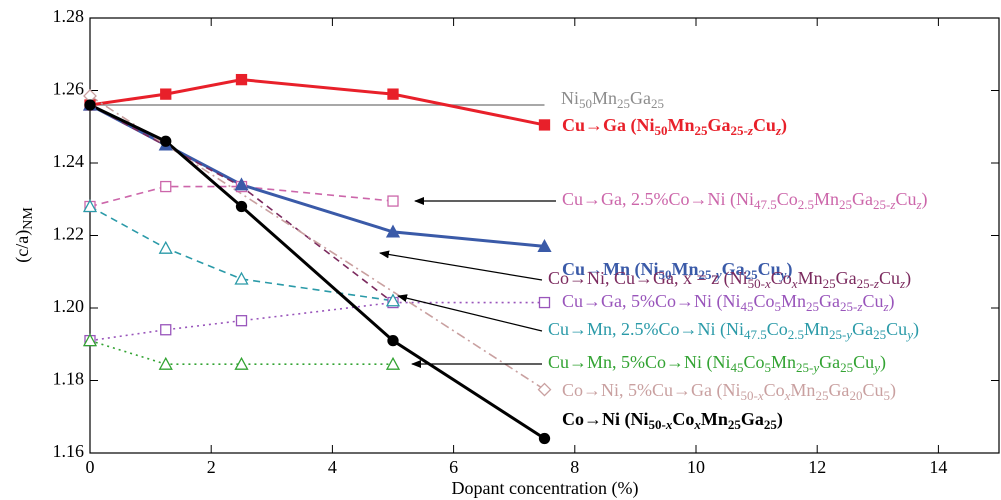 The image size is (1001, 500). I want to click on y-tick-label: 1.16, so click(69, 451).